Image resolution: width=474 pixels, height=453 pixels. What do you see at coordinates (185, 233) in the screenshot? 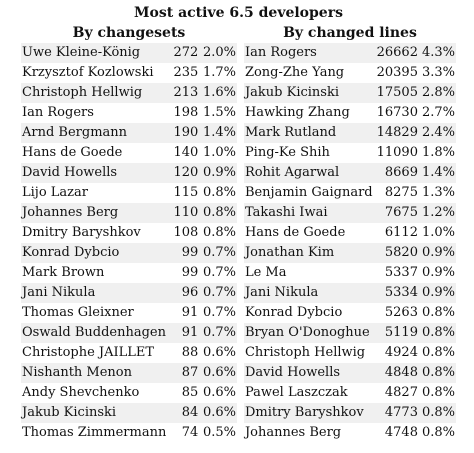
I see `count-value: 108` at bounding box center [185, 233].